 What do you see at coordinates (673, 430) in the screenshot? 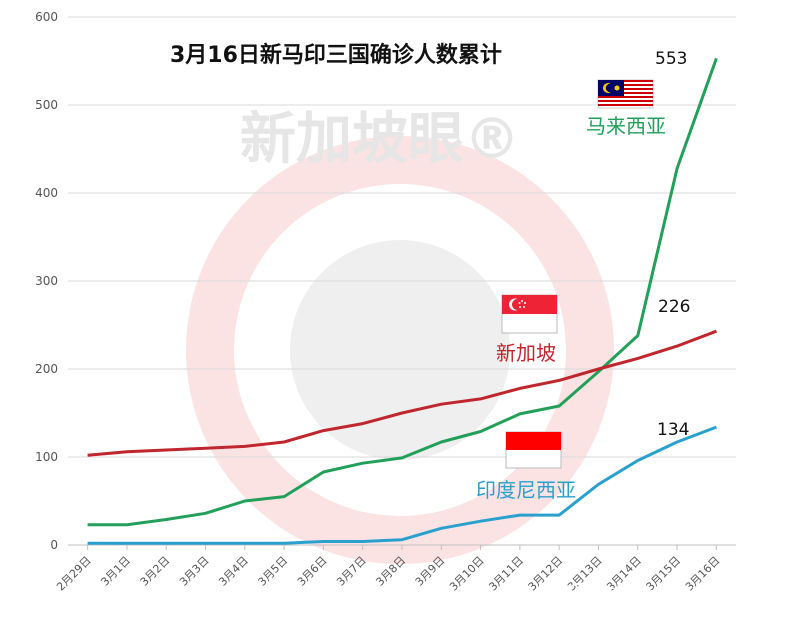
I see `end-label-indonesia: 134` at bounding box center [673, 430].